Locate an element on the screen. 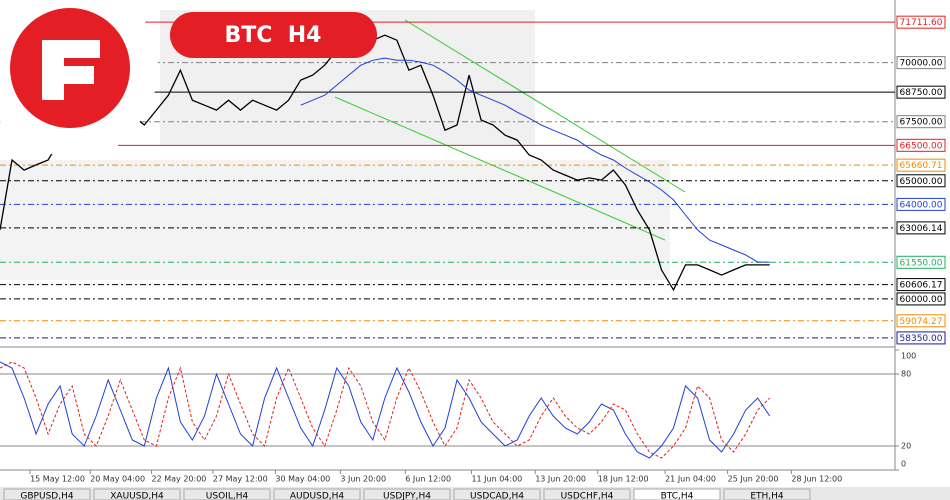  level-label: 64000.00 is located at coordinates (921, 205).